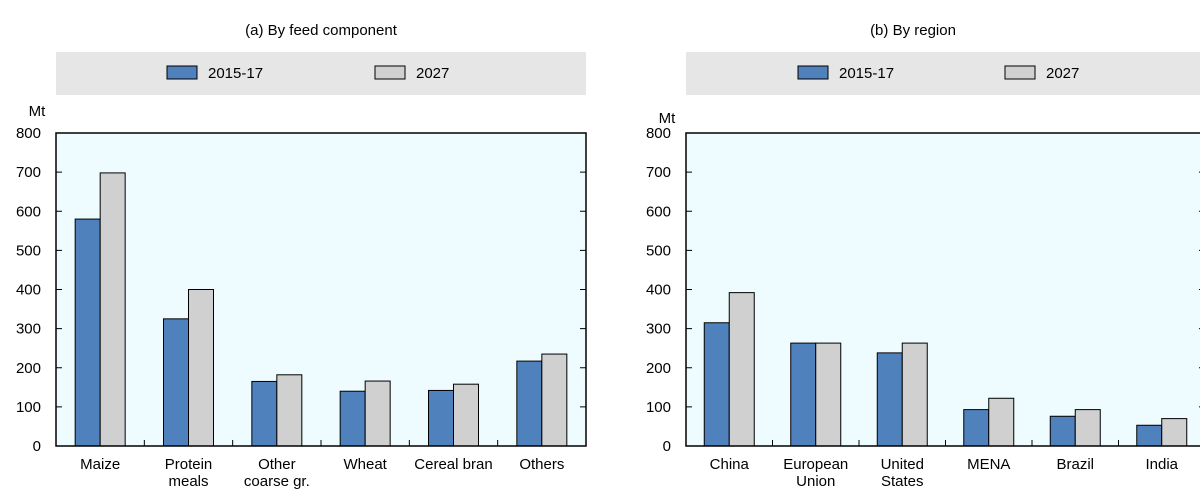  What do you see at coordinates (529, 403) in the screenshot?
I see `panel-a-bar-s1-c6` at bounding box center [529, 403].